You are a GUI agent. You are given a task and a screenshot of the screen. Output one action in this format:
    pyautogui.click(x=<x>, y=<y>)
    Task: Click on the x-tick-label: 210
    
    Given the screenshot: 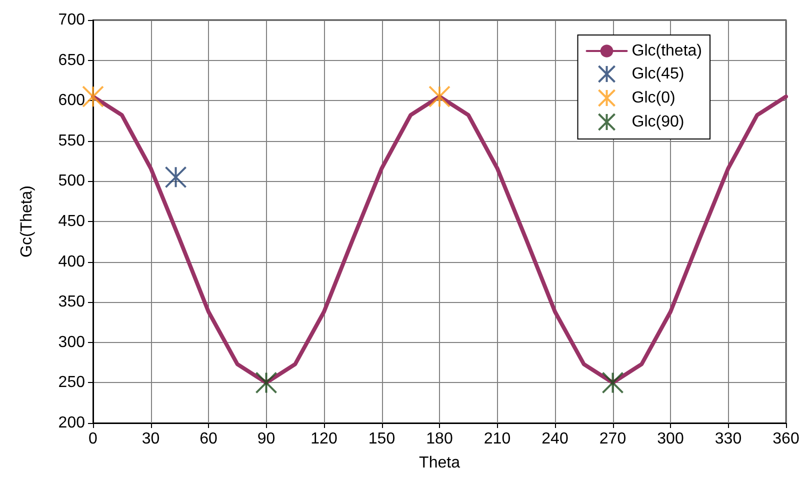 What is the action you would take?
    pyautogui.click(x=497, y=439)
    